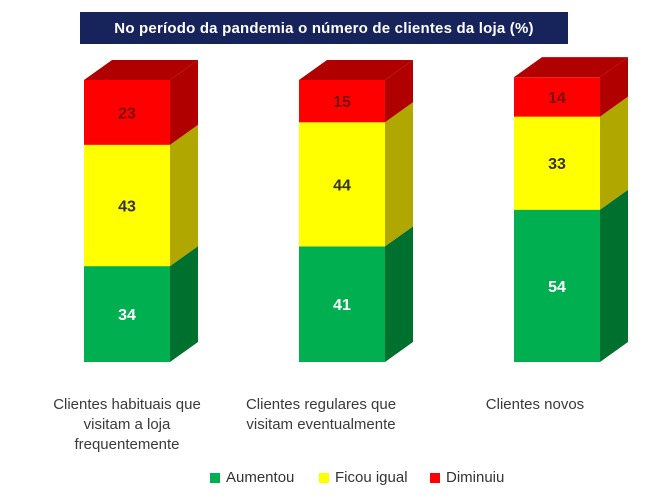 The image size is (656, 501). I want to click on legend-item-aumentou: Aumentou, so click(252, 477).